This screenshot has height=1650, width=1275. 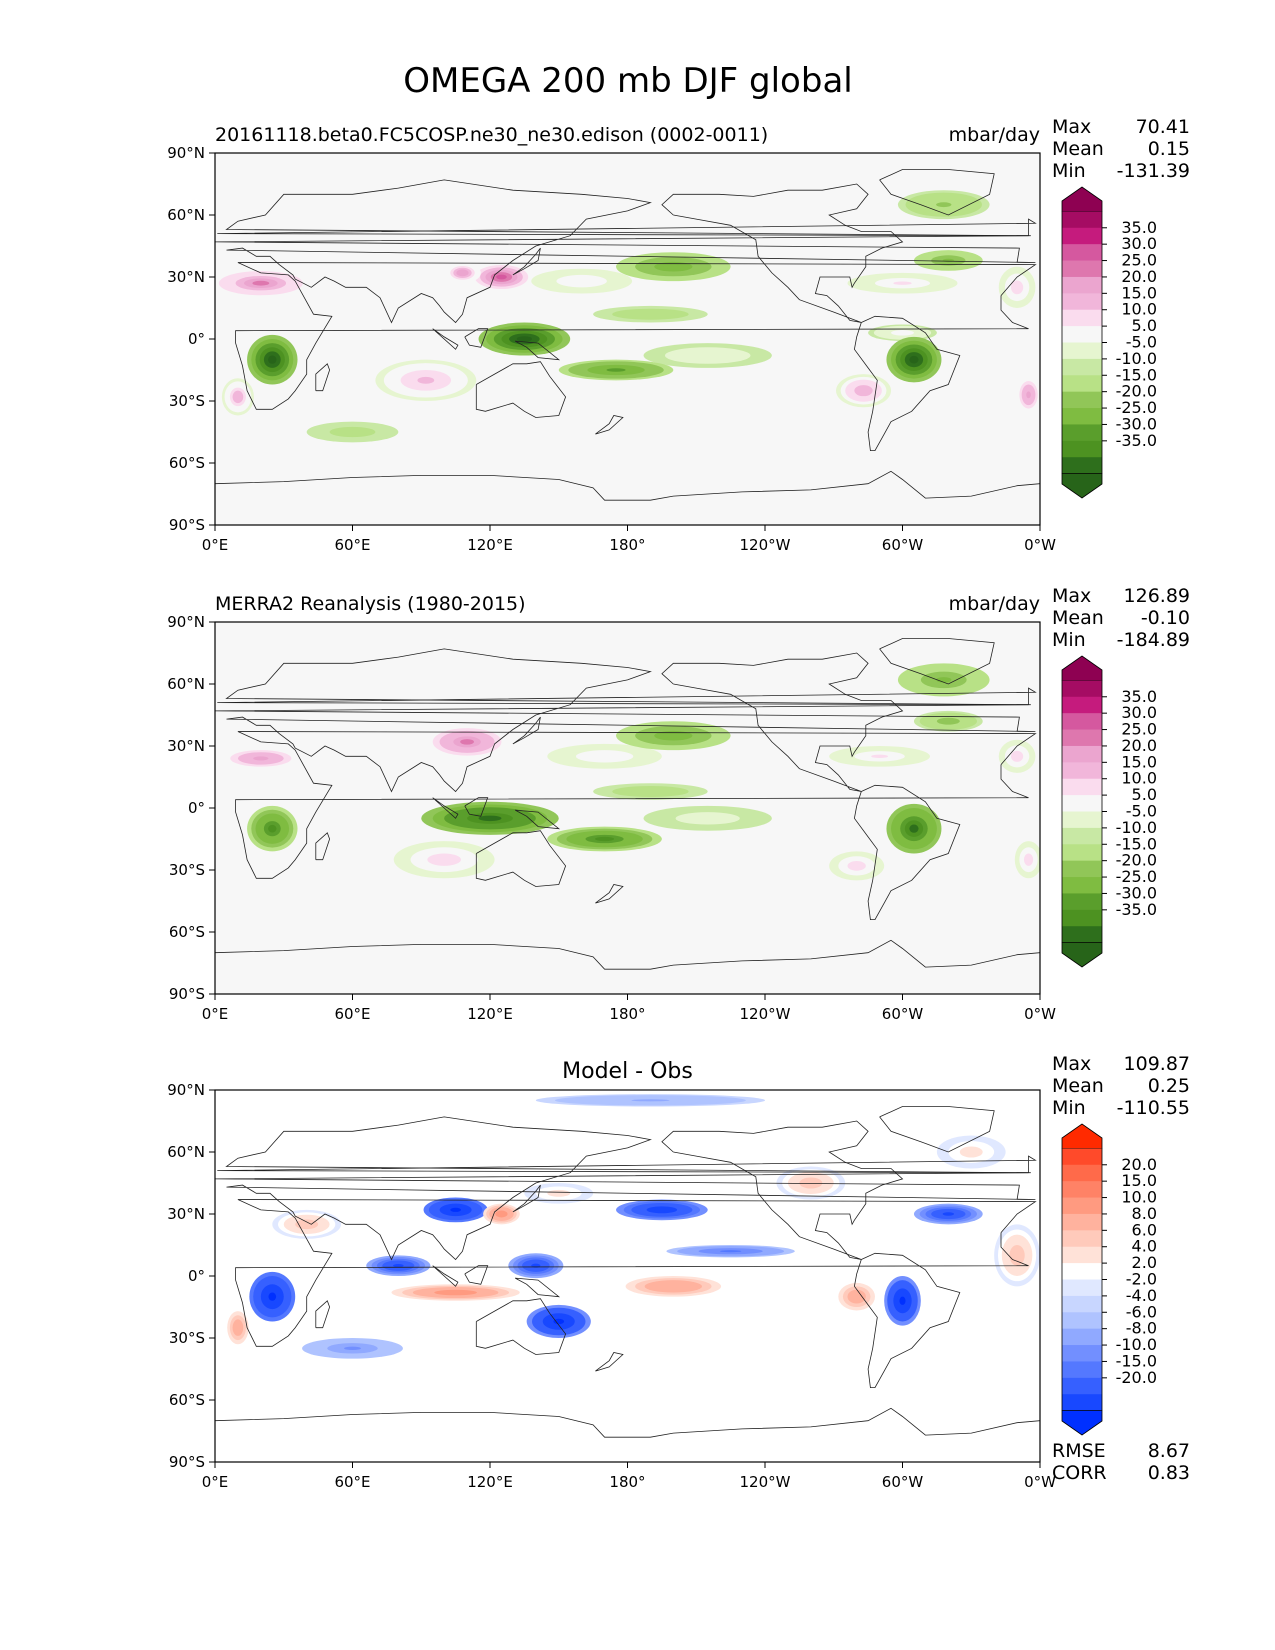 I want to click on colorbar-label: 20.0, so click(x=1139, y=276).